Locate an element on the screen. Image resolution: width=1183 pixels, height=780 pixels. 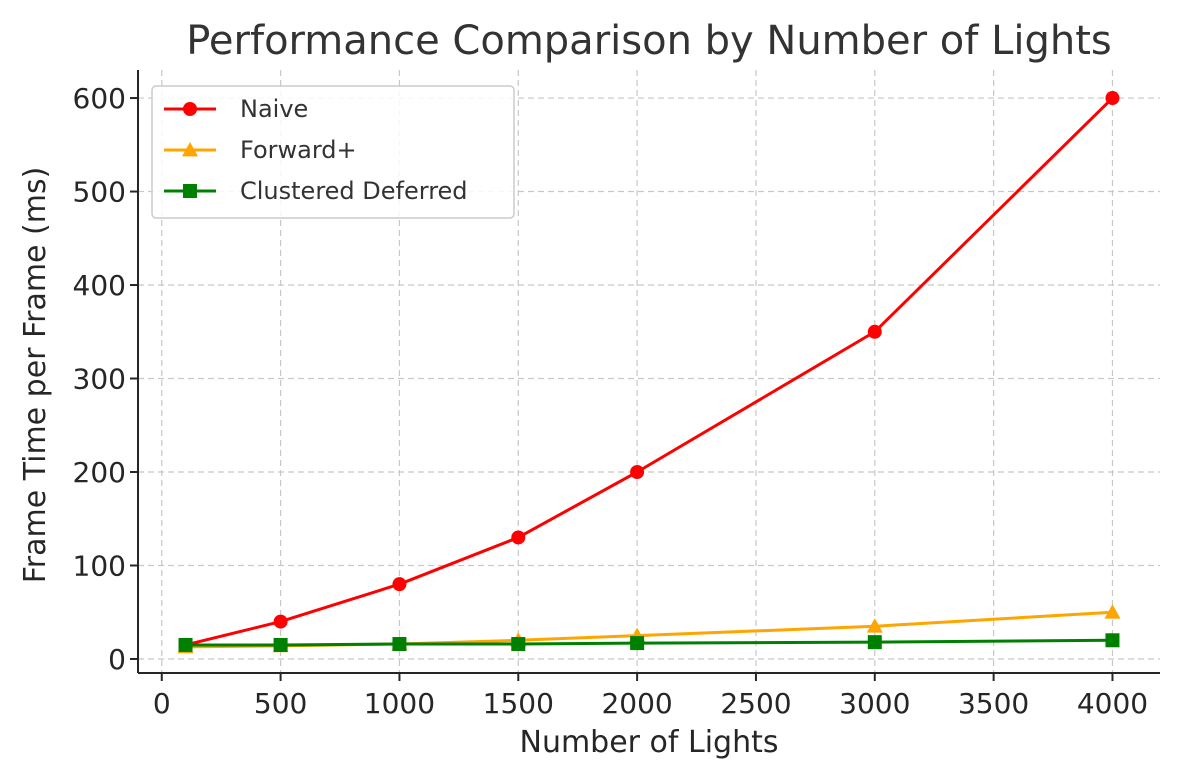
legend-item: Naive is located at coordinates (236, 109).